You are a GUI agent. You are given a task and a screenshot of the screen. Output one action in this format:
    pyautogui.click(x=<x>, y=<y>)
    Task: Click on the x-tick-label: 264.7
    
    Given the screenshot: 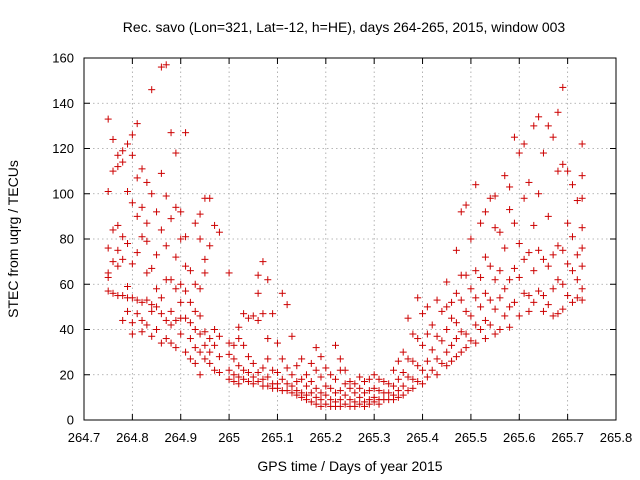 What is the action you would take?
    pyautogui.click(x=84, y=437)
    